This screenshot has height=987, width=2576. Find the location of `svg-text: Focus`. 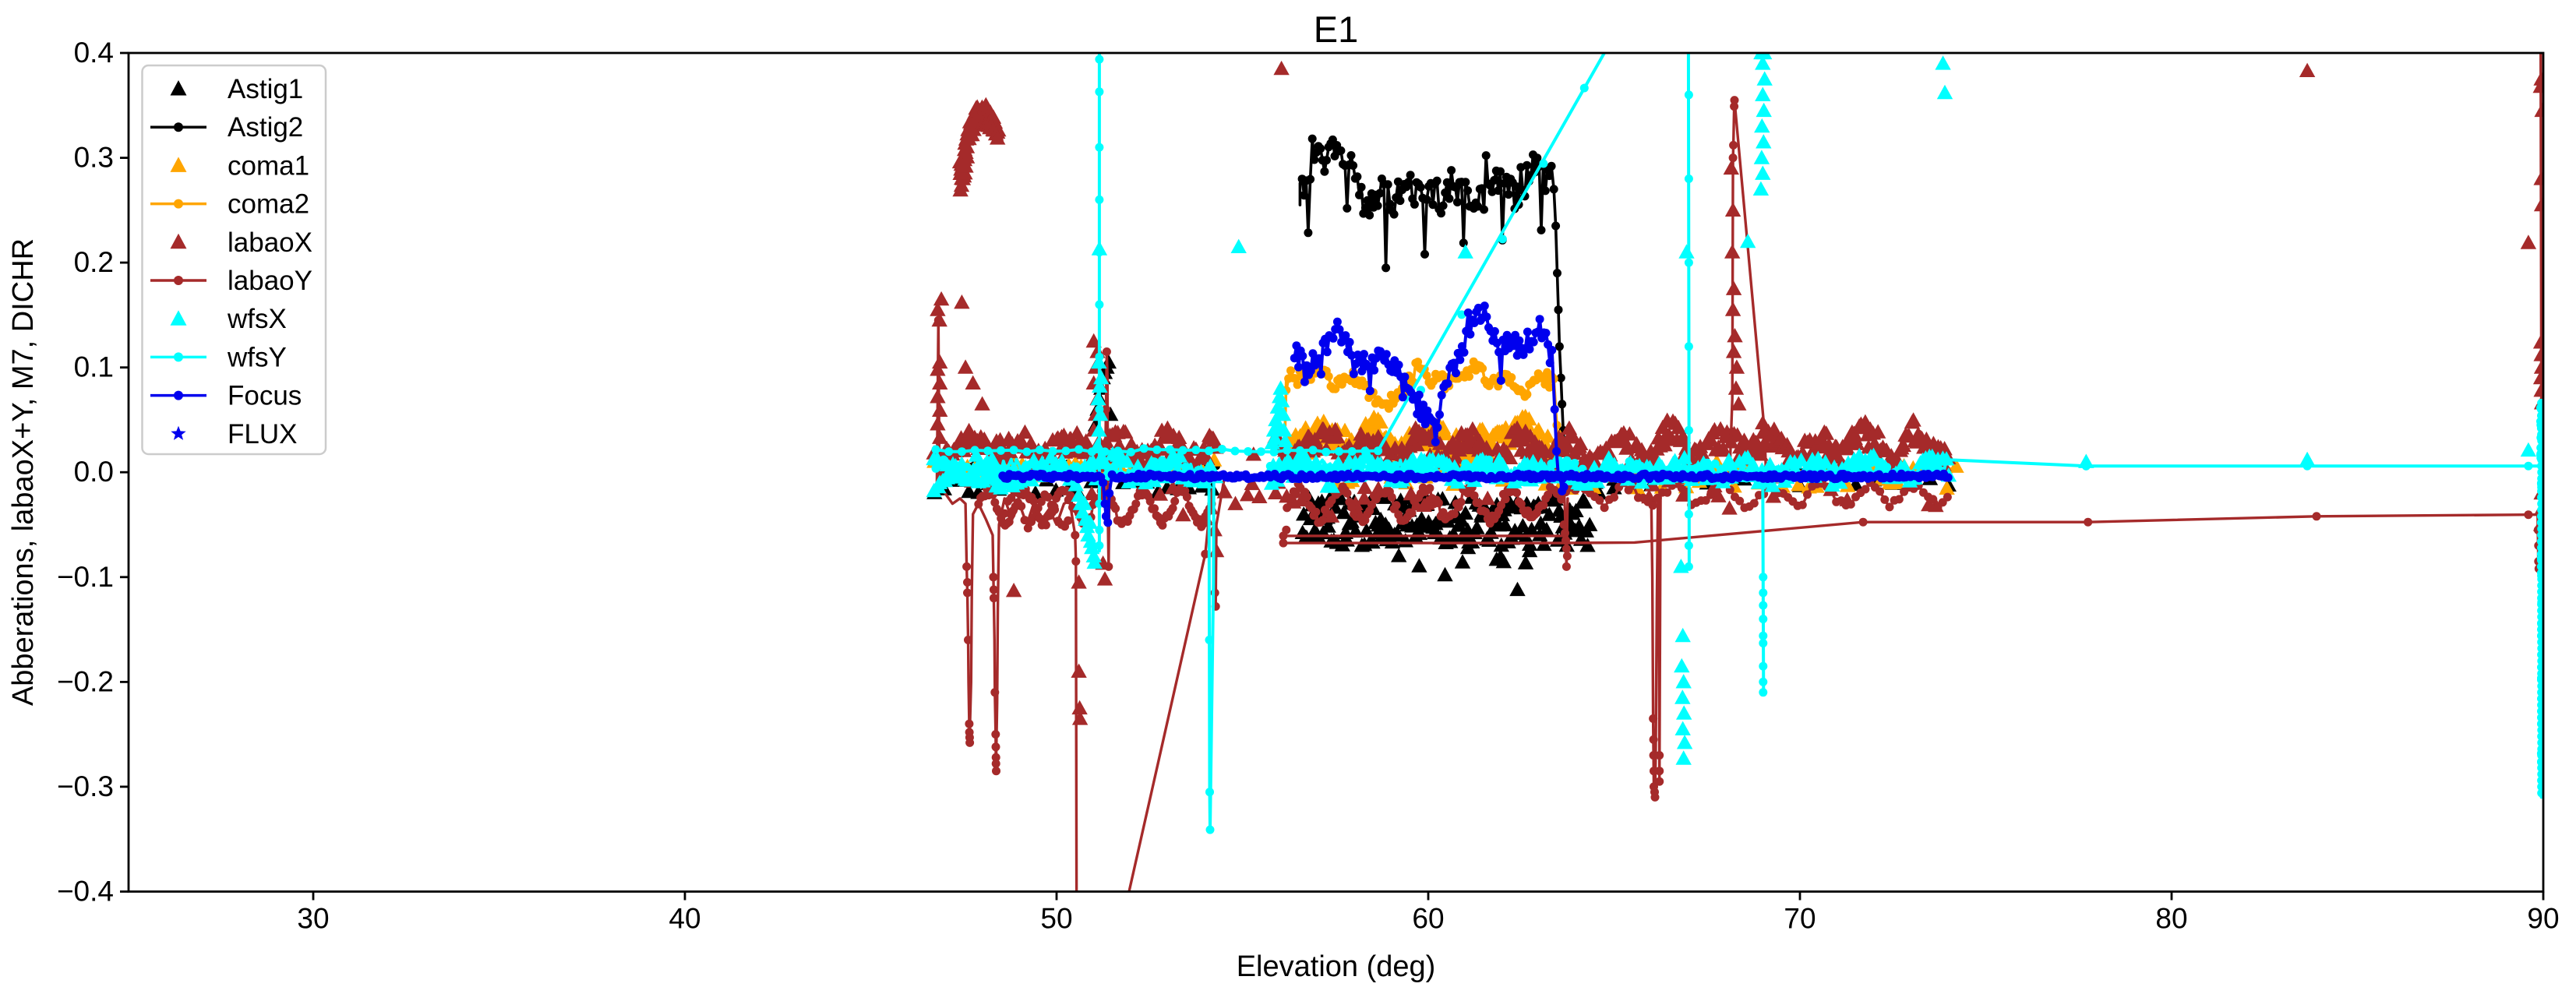

svg-text: Focus is located at coordinates (265, 396).